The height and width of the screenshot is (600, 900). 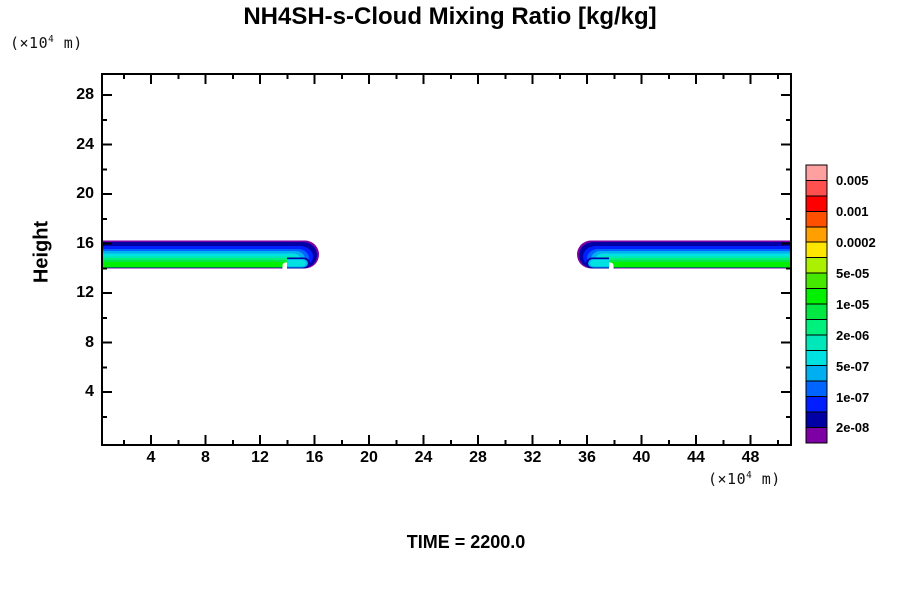 What do you see at coordinates (151, 457) in the screenshot?
I see `x-tick-label: 4` at bounding box center [151, 457].